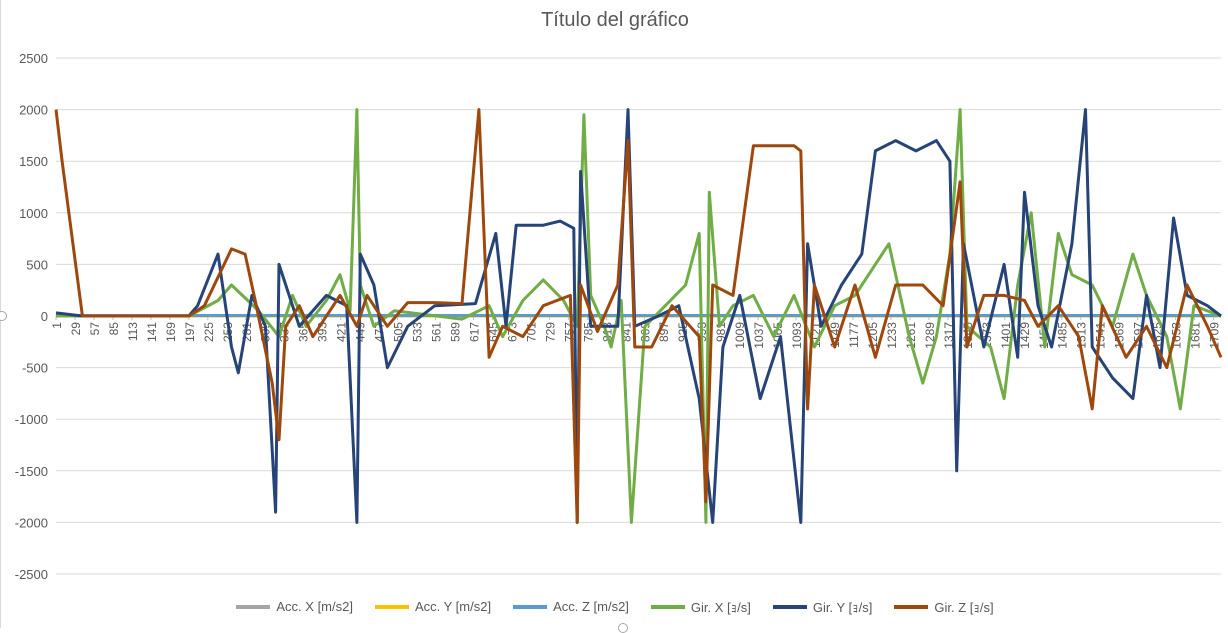 The height and width of the screenshot is (633, 1228). I want to click on legend-item-1: Acc. X [m/s2], so click(294, 606).